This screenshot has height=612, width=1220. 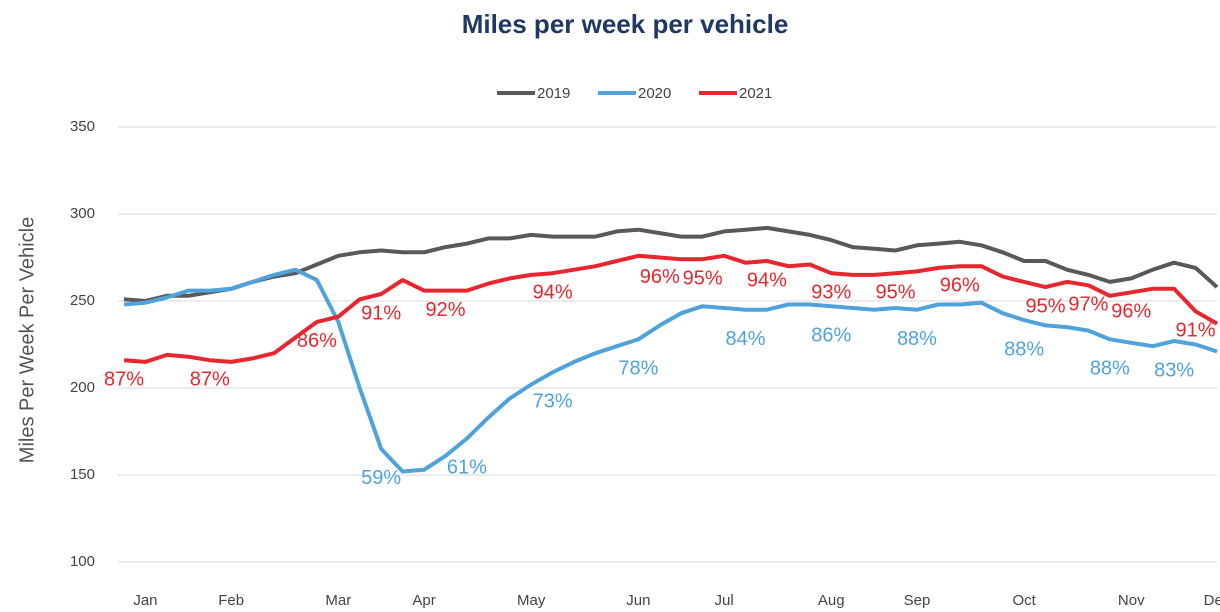 What do you see at coordinates (553, 93) in the screenshot?
I see `legend-label: 2019` at bounding box center [553, 93].